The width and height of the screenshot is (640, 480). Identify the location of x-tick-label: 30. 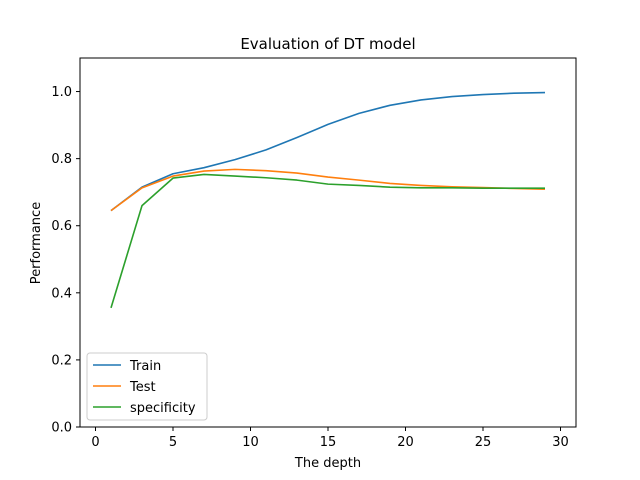
(560, 442).